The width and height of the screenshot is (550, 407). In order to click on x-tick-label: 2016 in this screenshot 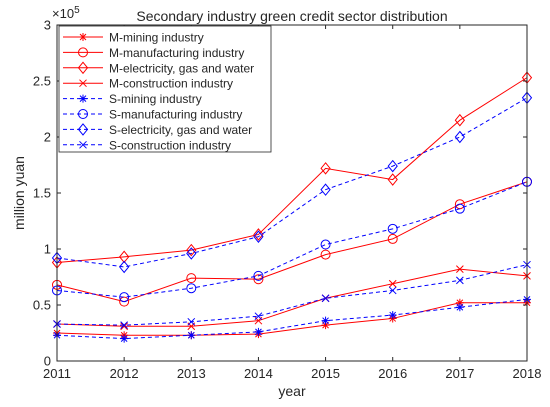, I will do `click(392, 373)`.